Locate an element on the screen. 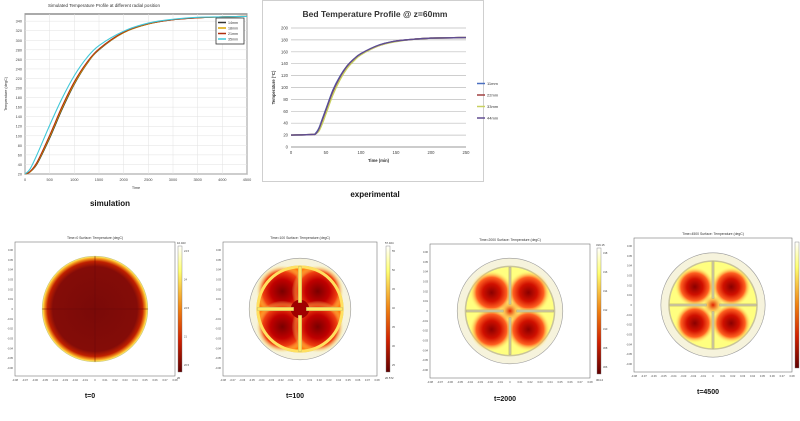 This screenshot has height=421, width=800. heatmap-title: Time=100 Surface: Temperature (degC) is located at coordinates (300, 238).